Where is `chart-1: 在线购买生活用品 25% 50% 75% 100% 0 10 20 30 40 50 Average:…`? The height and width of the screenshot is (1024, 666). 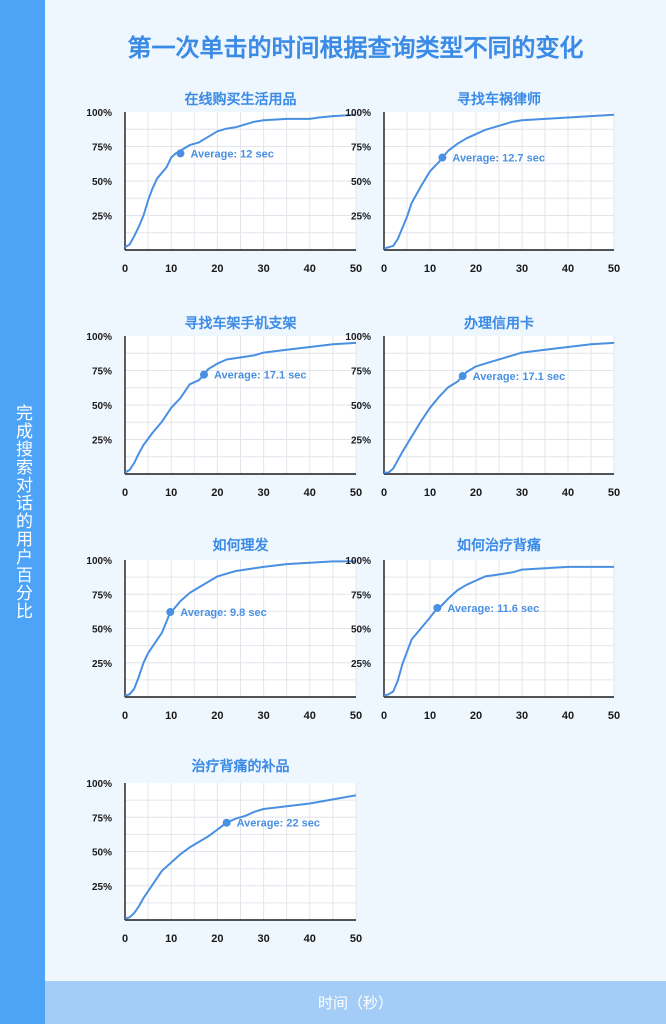
chart-1: 在线购买生活用品 25% 50% 75% 100% 0 10 20 30 40 50 Average:… is located at coordinates (224, 183).